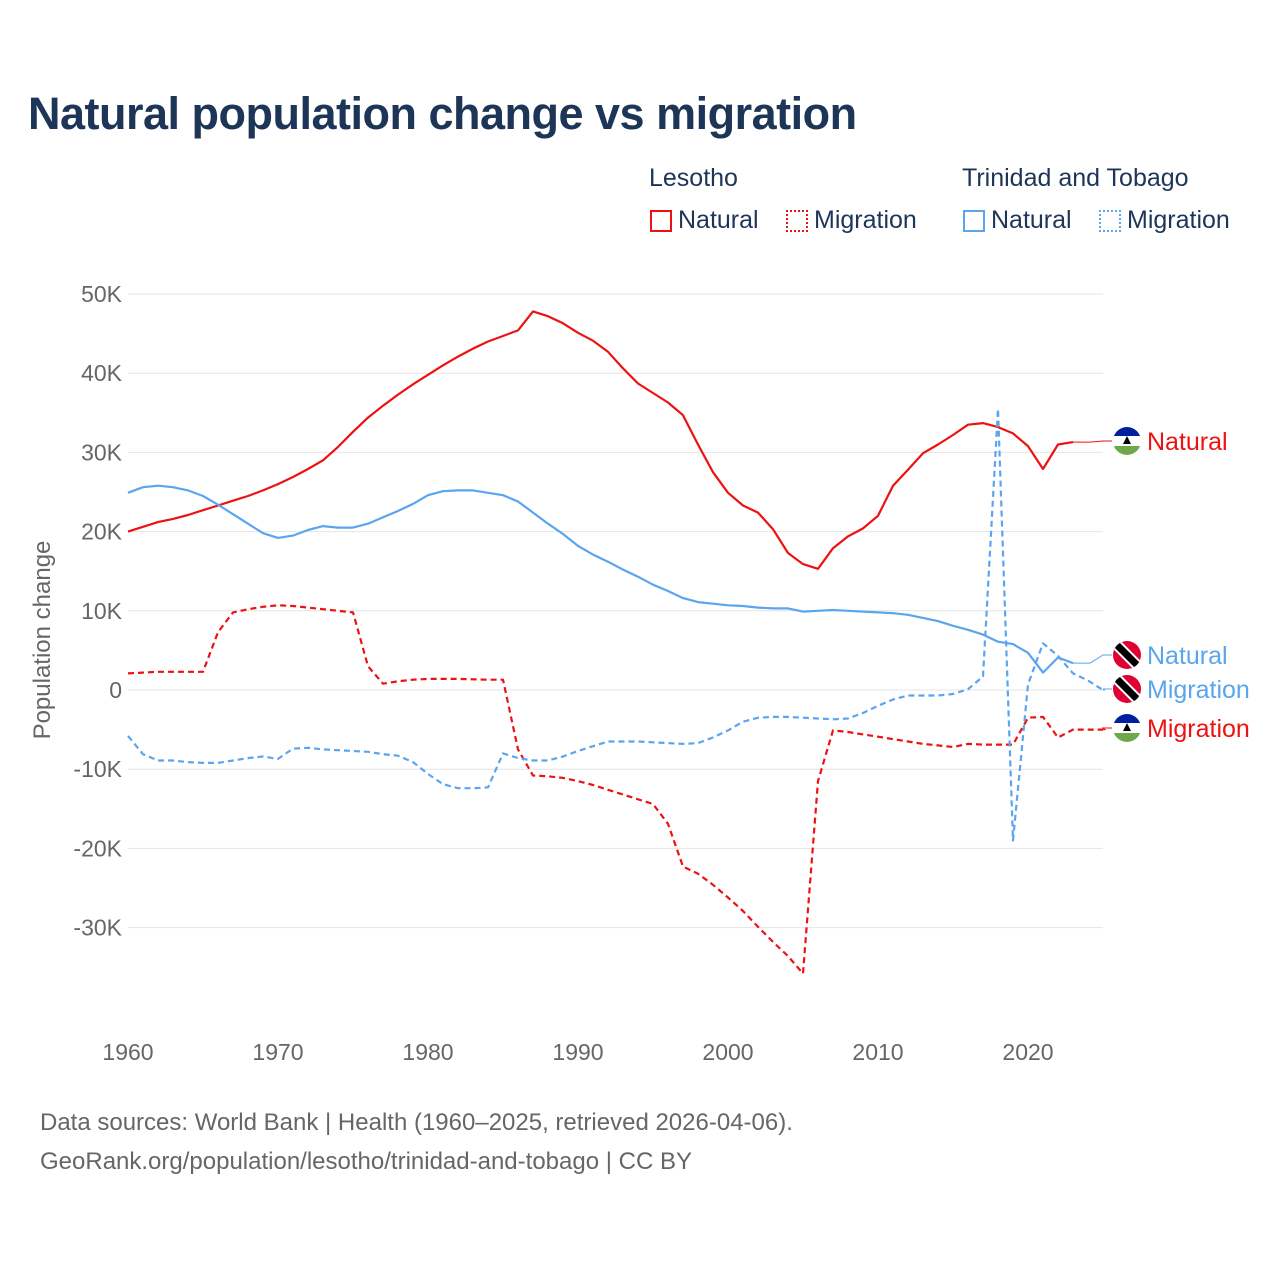  Describe the element at coordinates (97, 928) in the screenshot. I see `y-tick-label: -30K` at that location.